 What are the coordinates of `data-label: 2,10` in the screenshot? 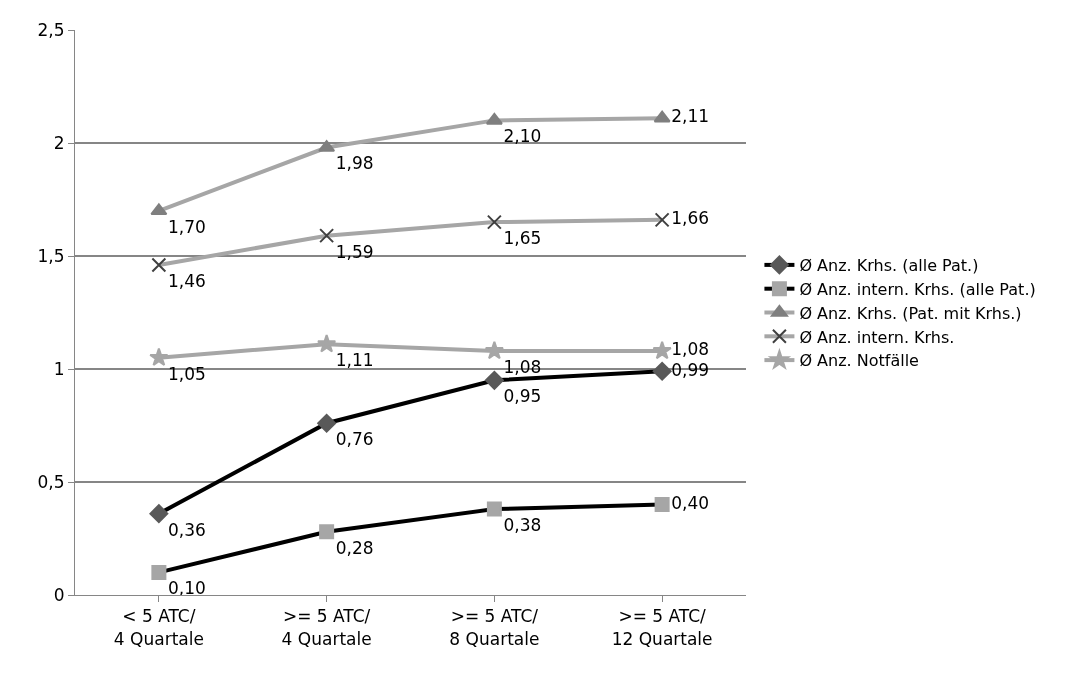 It's located at (522, 136).